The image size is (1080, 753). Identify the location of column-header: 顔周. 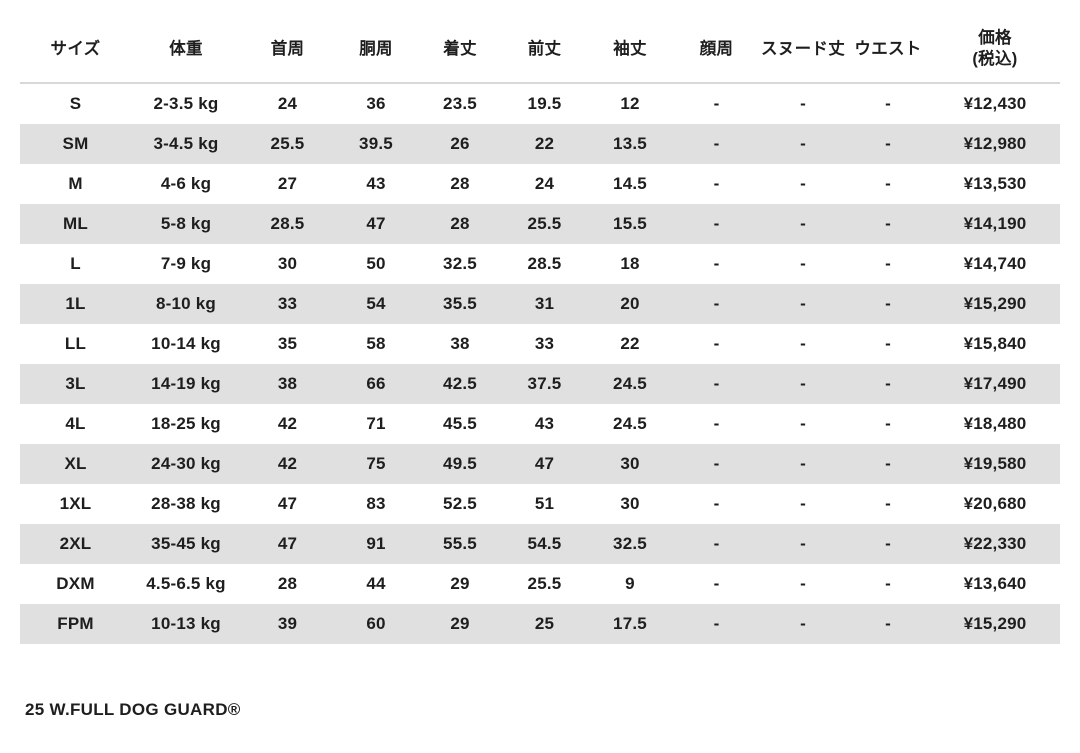
(716, 50).